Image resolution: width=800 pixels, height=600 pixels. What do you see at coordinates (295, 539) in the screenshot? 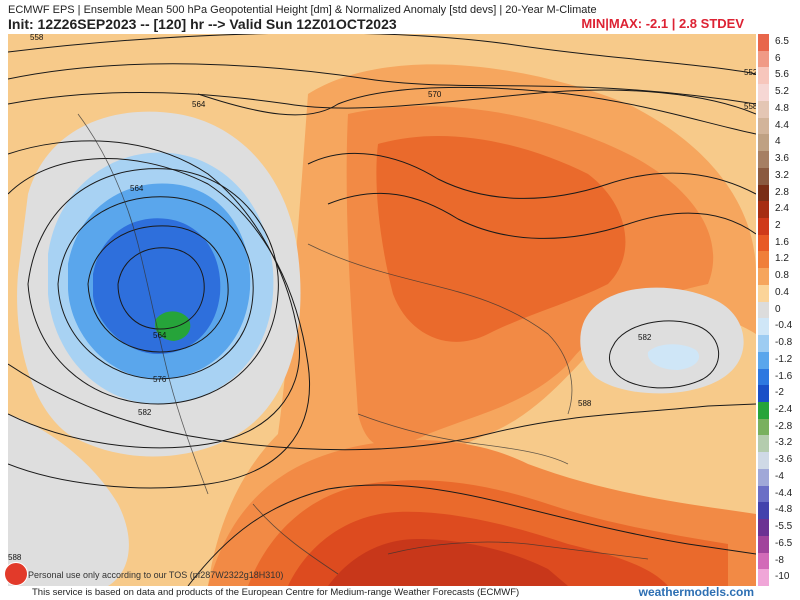
I see `mexico-coast` at bounding box center [295, 539].